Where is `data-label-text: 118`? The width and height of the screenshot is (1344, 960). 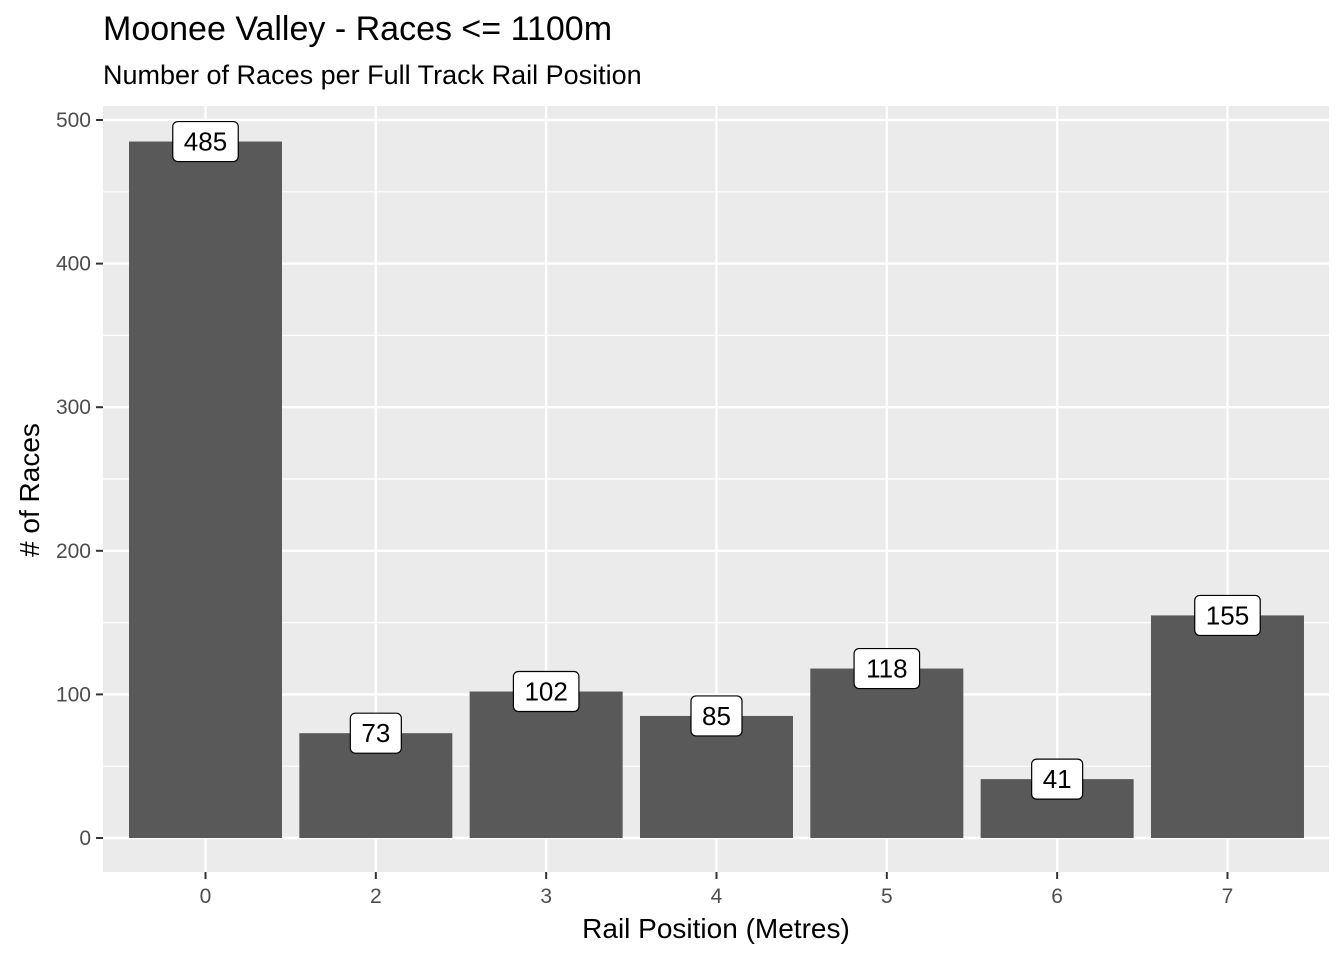 data-label-text: 118 is located at coordinates (886, 669).